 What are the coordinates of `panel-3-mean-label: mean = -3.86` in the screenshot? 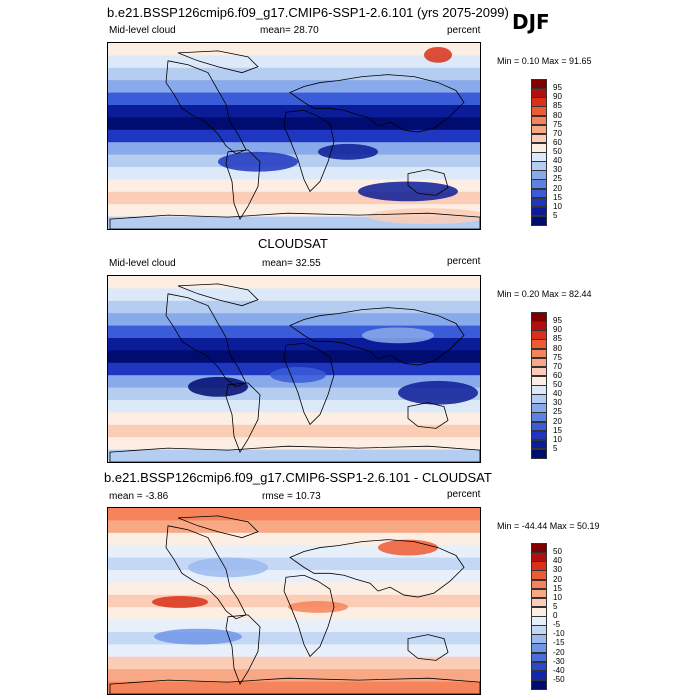 It's located at (139, 496).